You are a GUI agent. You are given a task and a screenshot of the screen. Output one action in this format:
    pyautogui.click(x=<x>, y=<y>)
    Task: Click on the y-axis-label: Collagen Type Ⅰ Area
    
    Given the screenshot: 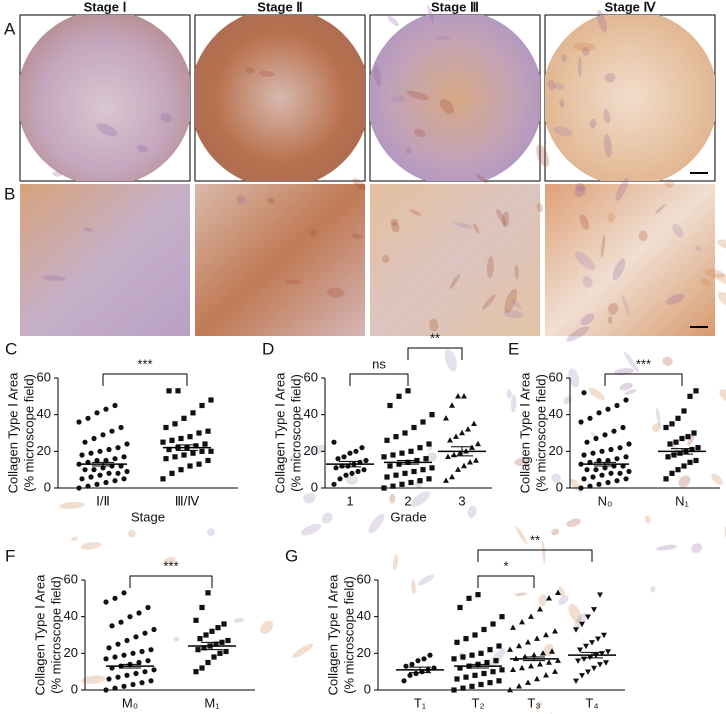 What is the action you would take?
    pyautogui.click(x=524, y=432)
    